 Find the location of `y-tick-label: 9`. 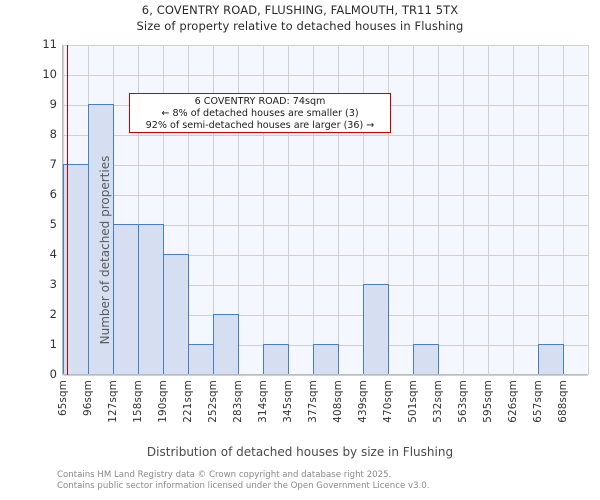

y-tick-label: 9 is located at coordinates (53, 104).